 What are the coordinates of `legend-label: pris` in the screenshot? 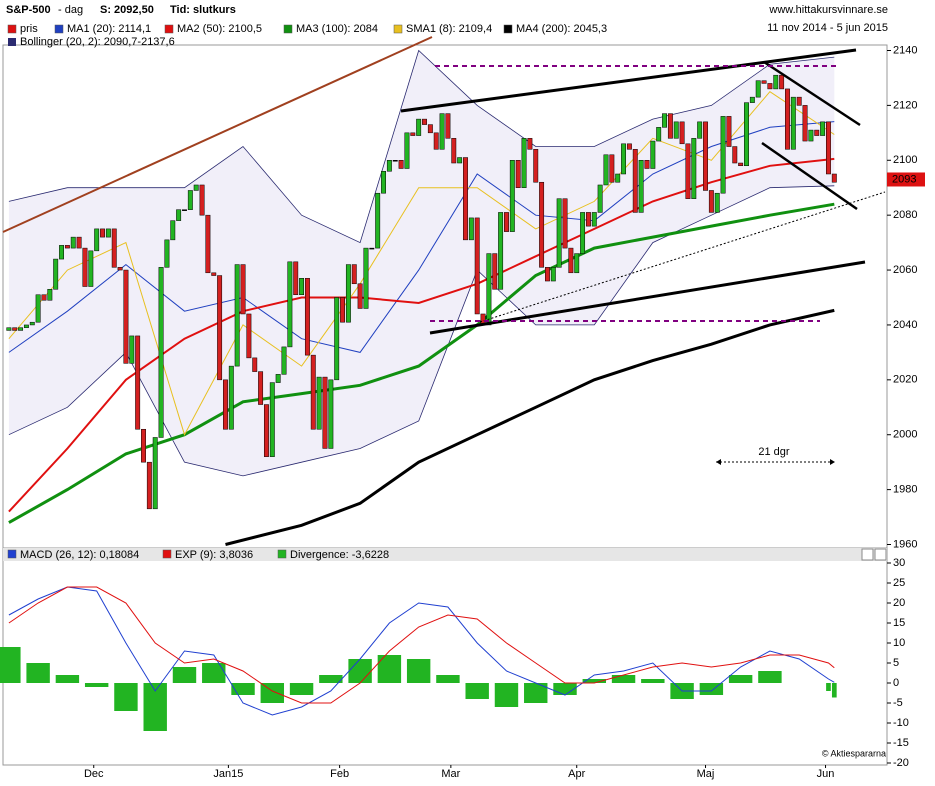 It's located at (29, 29).